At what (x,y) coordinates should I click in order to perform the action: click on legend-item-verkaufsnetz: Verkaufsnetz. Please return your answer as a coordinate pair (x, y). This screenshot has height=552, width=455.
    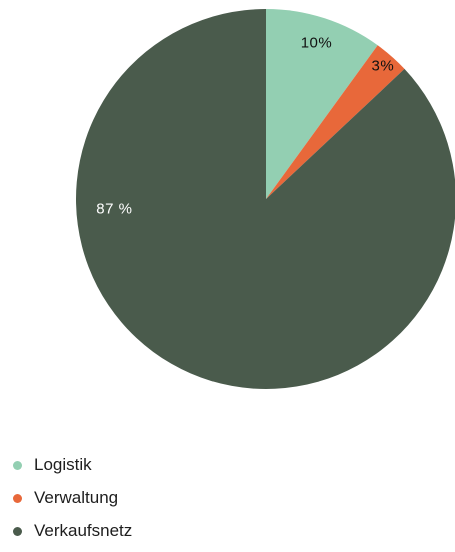
    Looking at the image, I should click on (71, 531).